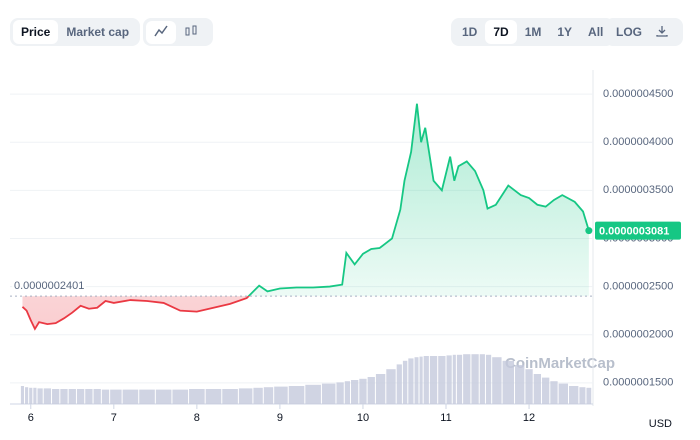 The width and height of the screenshot is (700, 440). Describe the element at coordinates (560, 363) in the screenshot. I see `watermark: CoinMarketCap` at that location.